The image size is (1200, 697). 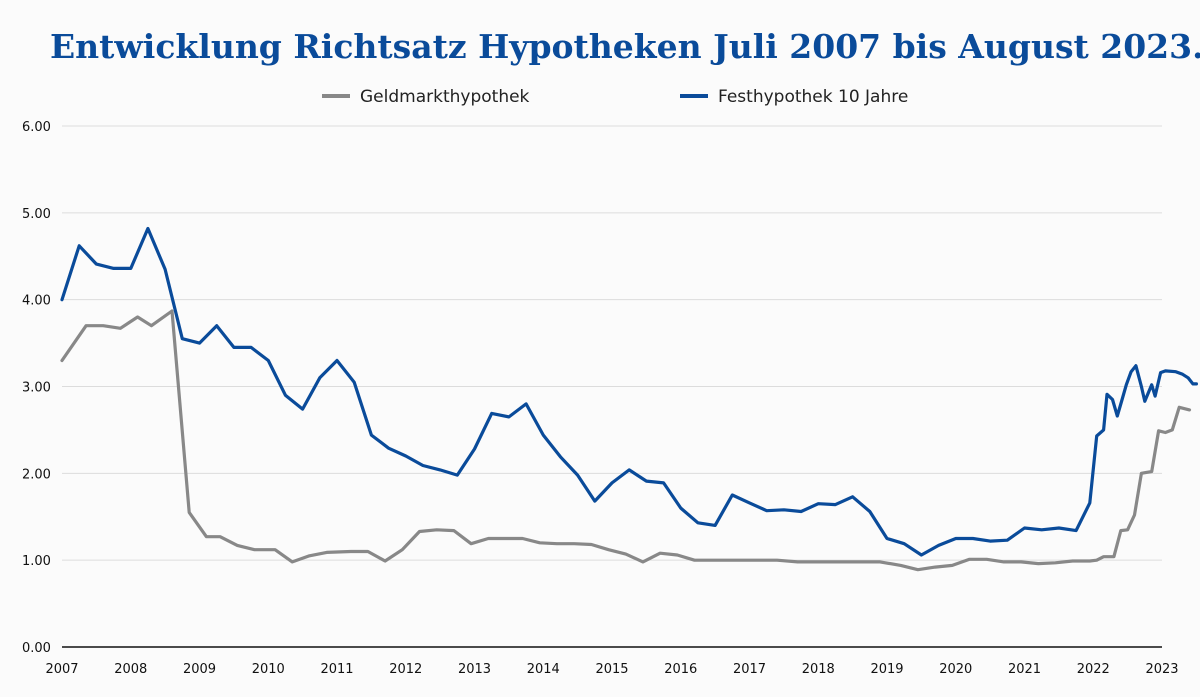 I want to click on x-tick-label: 2012, so click(x=405, y=669).